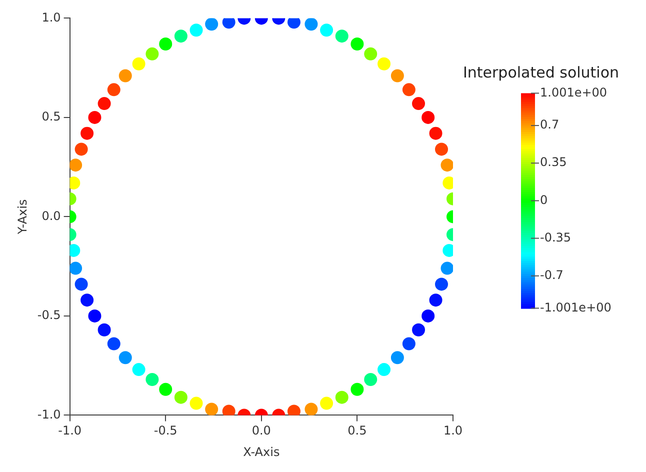  What do you see at coordinates (261, 431) in the screenshot?
I see `x-tick-label: 0.0` at bounding box center [261, 431].